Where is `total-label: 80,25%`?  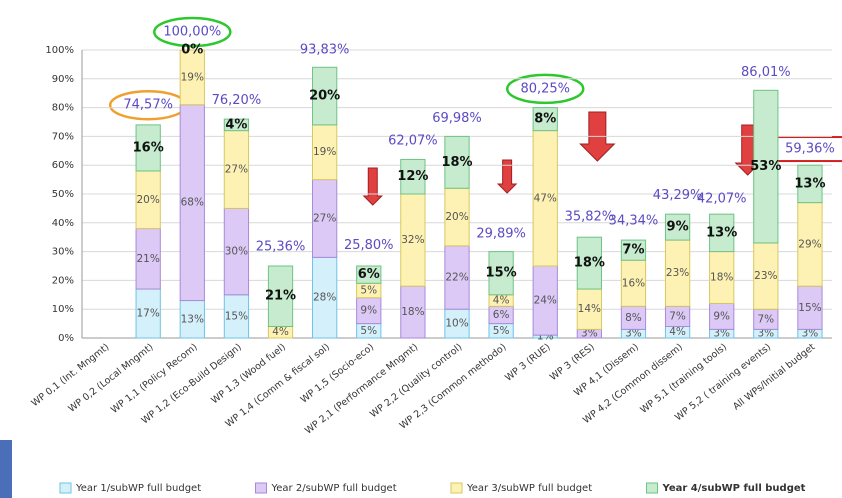
total-label: 80,25% is located at coordinates (545, 88).